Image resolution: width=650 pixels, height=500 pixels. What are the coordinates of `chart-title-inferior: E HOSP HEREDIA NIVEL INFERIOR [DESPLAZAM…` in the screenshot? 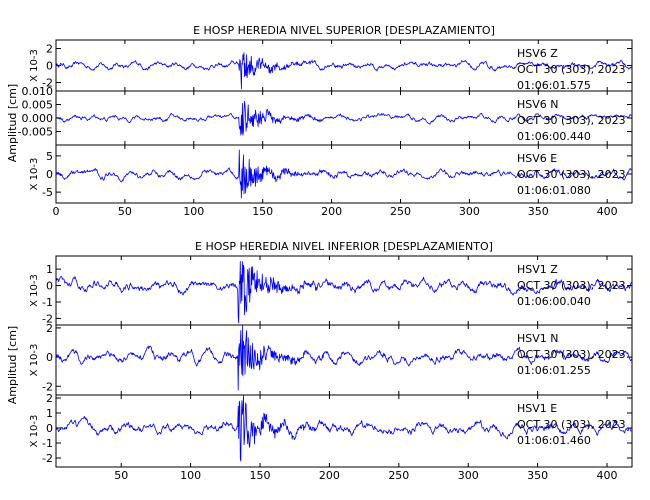 It's located at (344, 246).